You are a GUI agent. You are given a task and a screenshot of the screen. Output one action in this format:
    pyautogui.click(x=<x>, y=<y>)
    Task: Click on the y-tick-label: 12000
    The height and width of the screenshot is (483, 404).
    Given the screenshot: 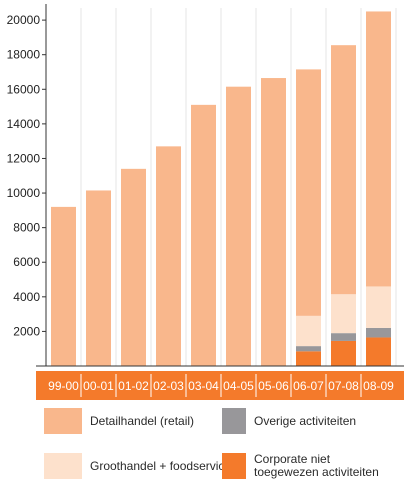 What is the action you would take?
    pyautogui.click(x=24, y=158)
    